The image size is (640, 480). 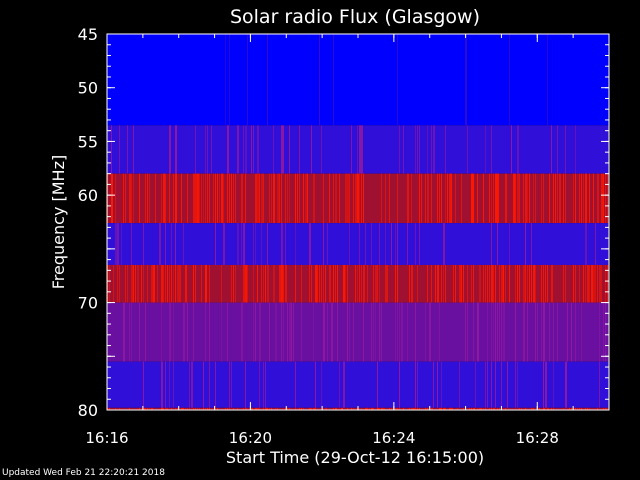 What do you see at coordinates (88, 34) in the screenshot?
I see `y-tick-label: 45` at bounding box center [88, 34].